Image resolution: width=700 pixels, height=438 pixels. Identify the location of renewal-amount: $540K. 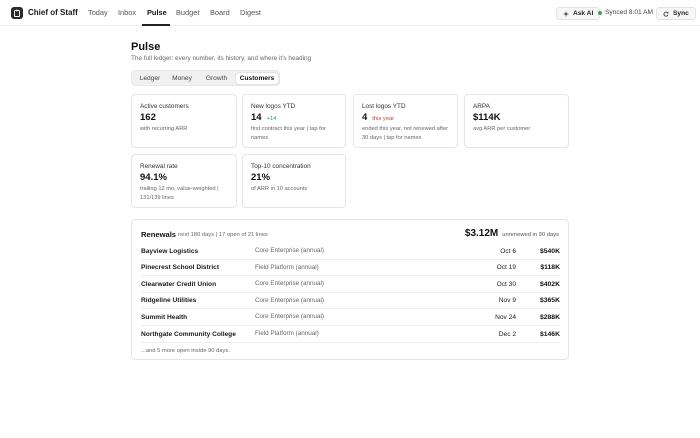
(549, 251).